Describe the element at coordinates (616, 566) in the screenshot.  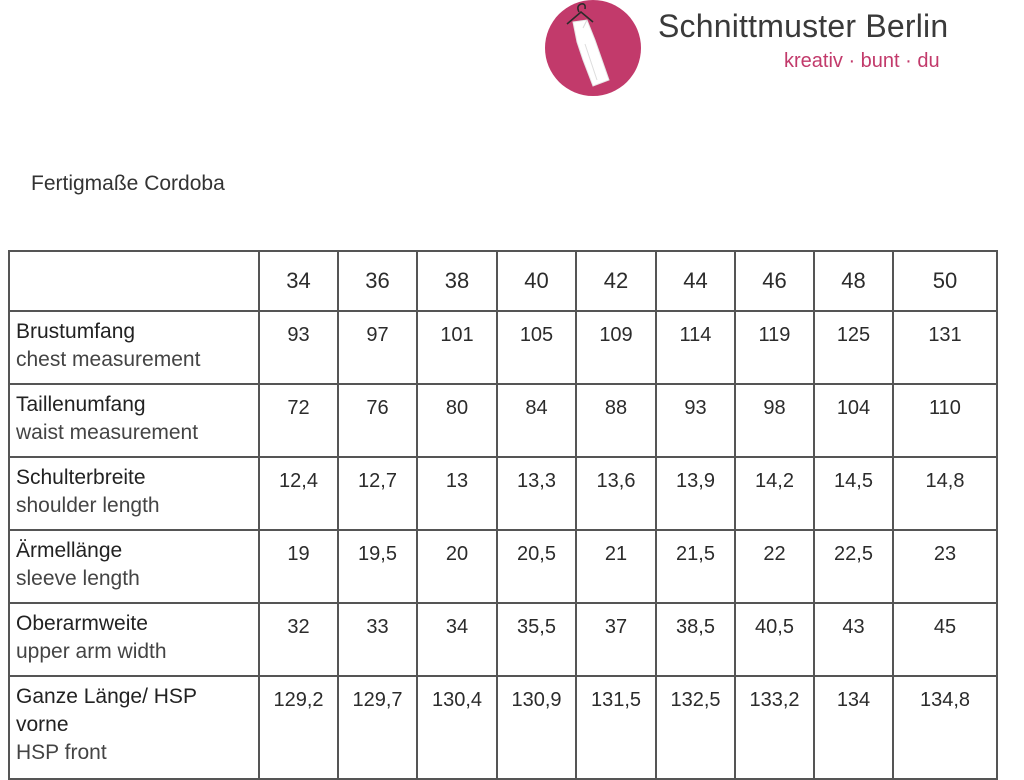
I see `table-cell: 21` at that location.